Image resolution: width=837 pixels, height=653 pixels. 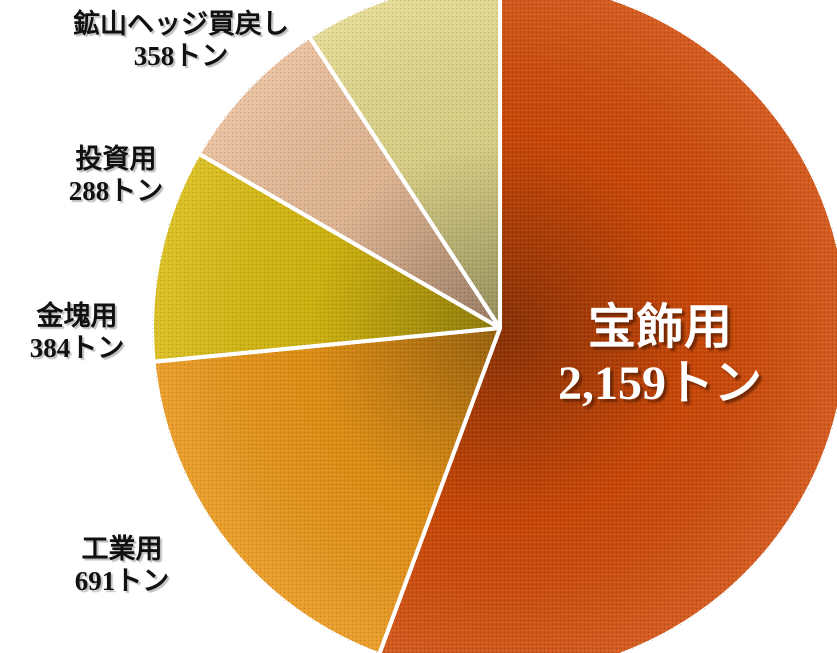 What do you see at coordinates (349, 240) in the screenshot?
I see `slice-separator-investment` at bounding box center [349, 240].